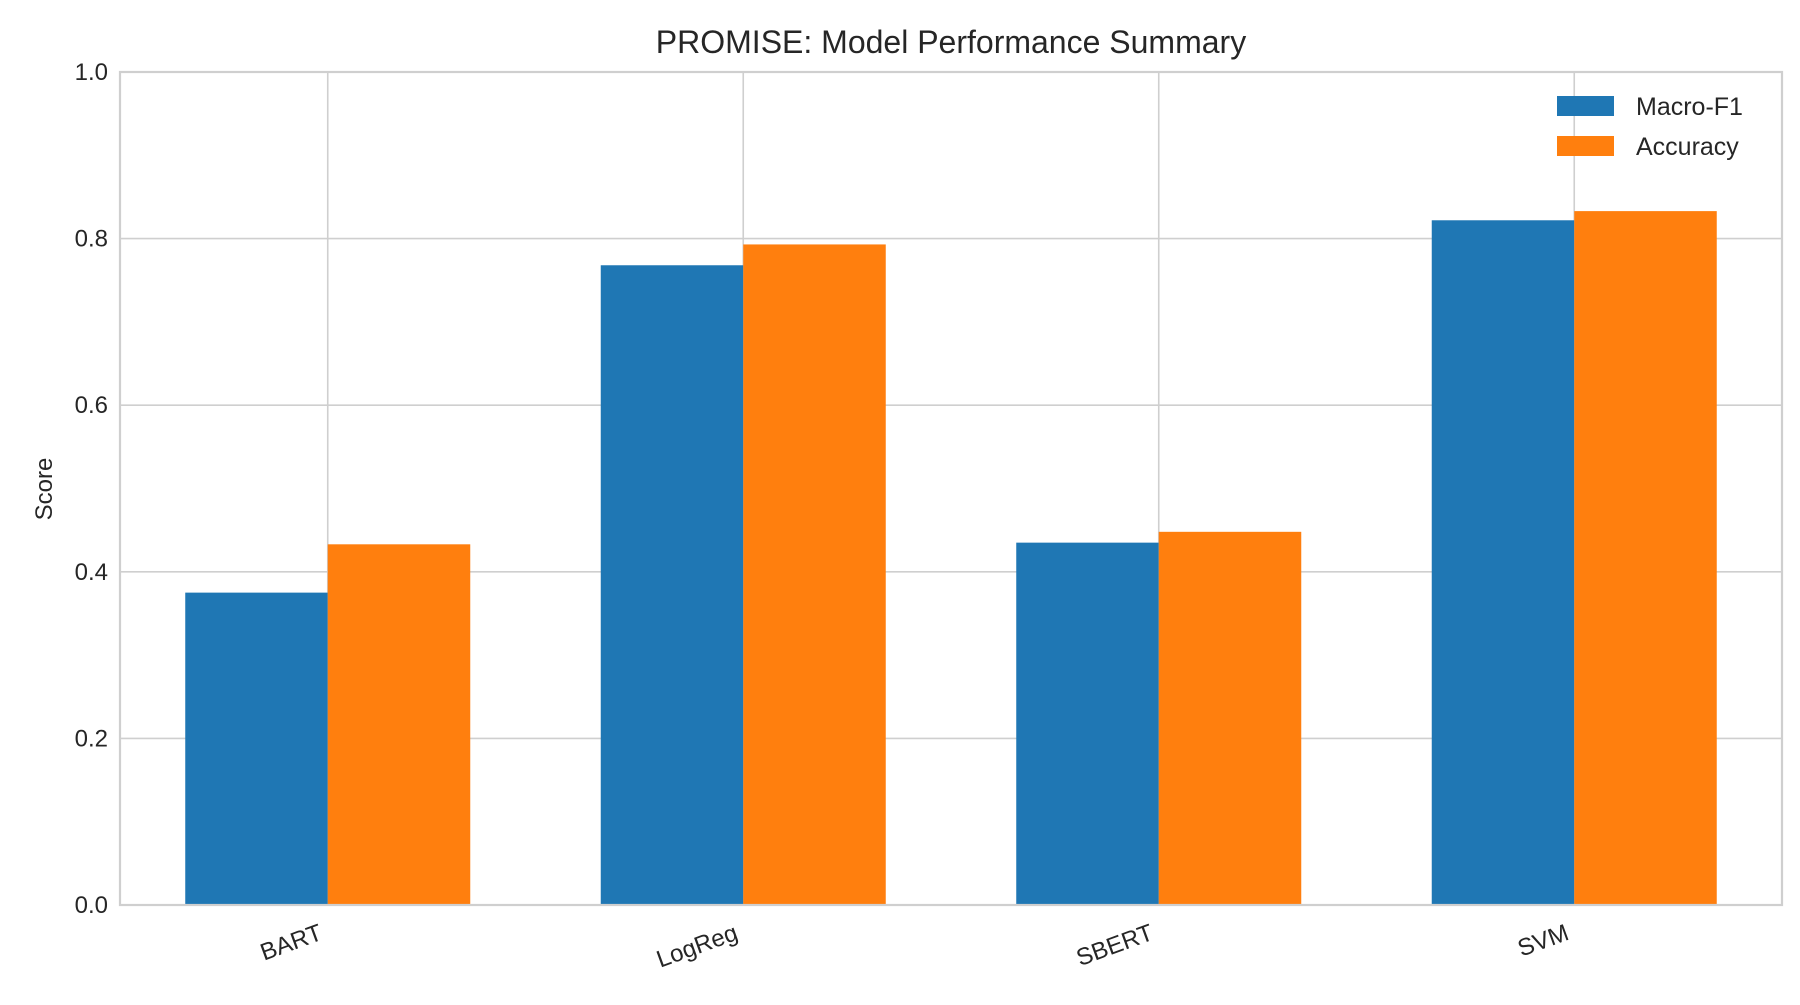 This screenshot has width=1800, height=1005. What do you see at coordinates (91, 489) in the screenshot?
I see `y-tick-labels: 0.0 0.2 0.4 0.6 0.8 1.0` at bounding box center [91, 489].